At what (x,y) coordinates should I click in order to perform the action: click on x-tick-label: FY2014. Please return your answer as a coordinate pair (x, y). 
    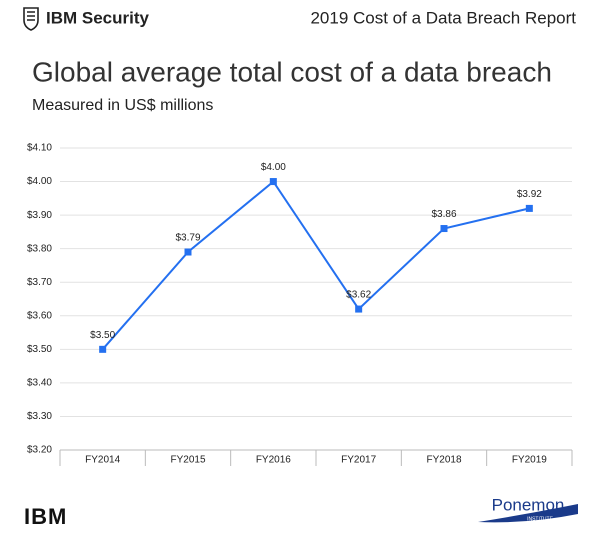
    Looking at the image, I should click on (102, 460).